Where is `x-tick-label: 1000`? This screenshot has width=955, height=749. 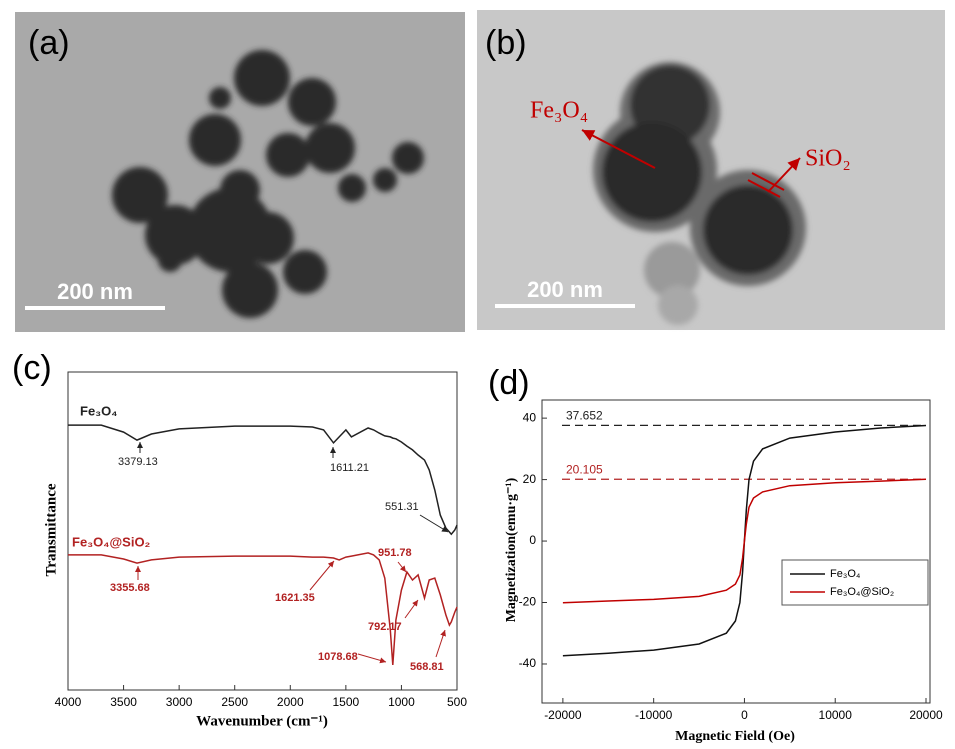
x-tick-label: 1000 is located at coordinates (401, 702).